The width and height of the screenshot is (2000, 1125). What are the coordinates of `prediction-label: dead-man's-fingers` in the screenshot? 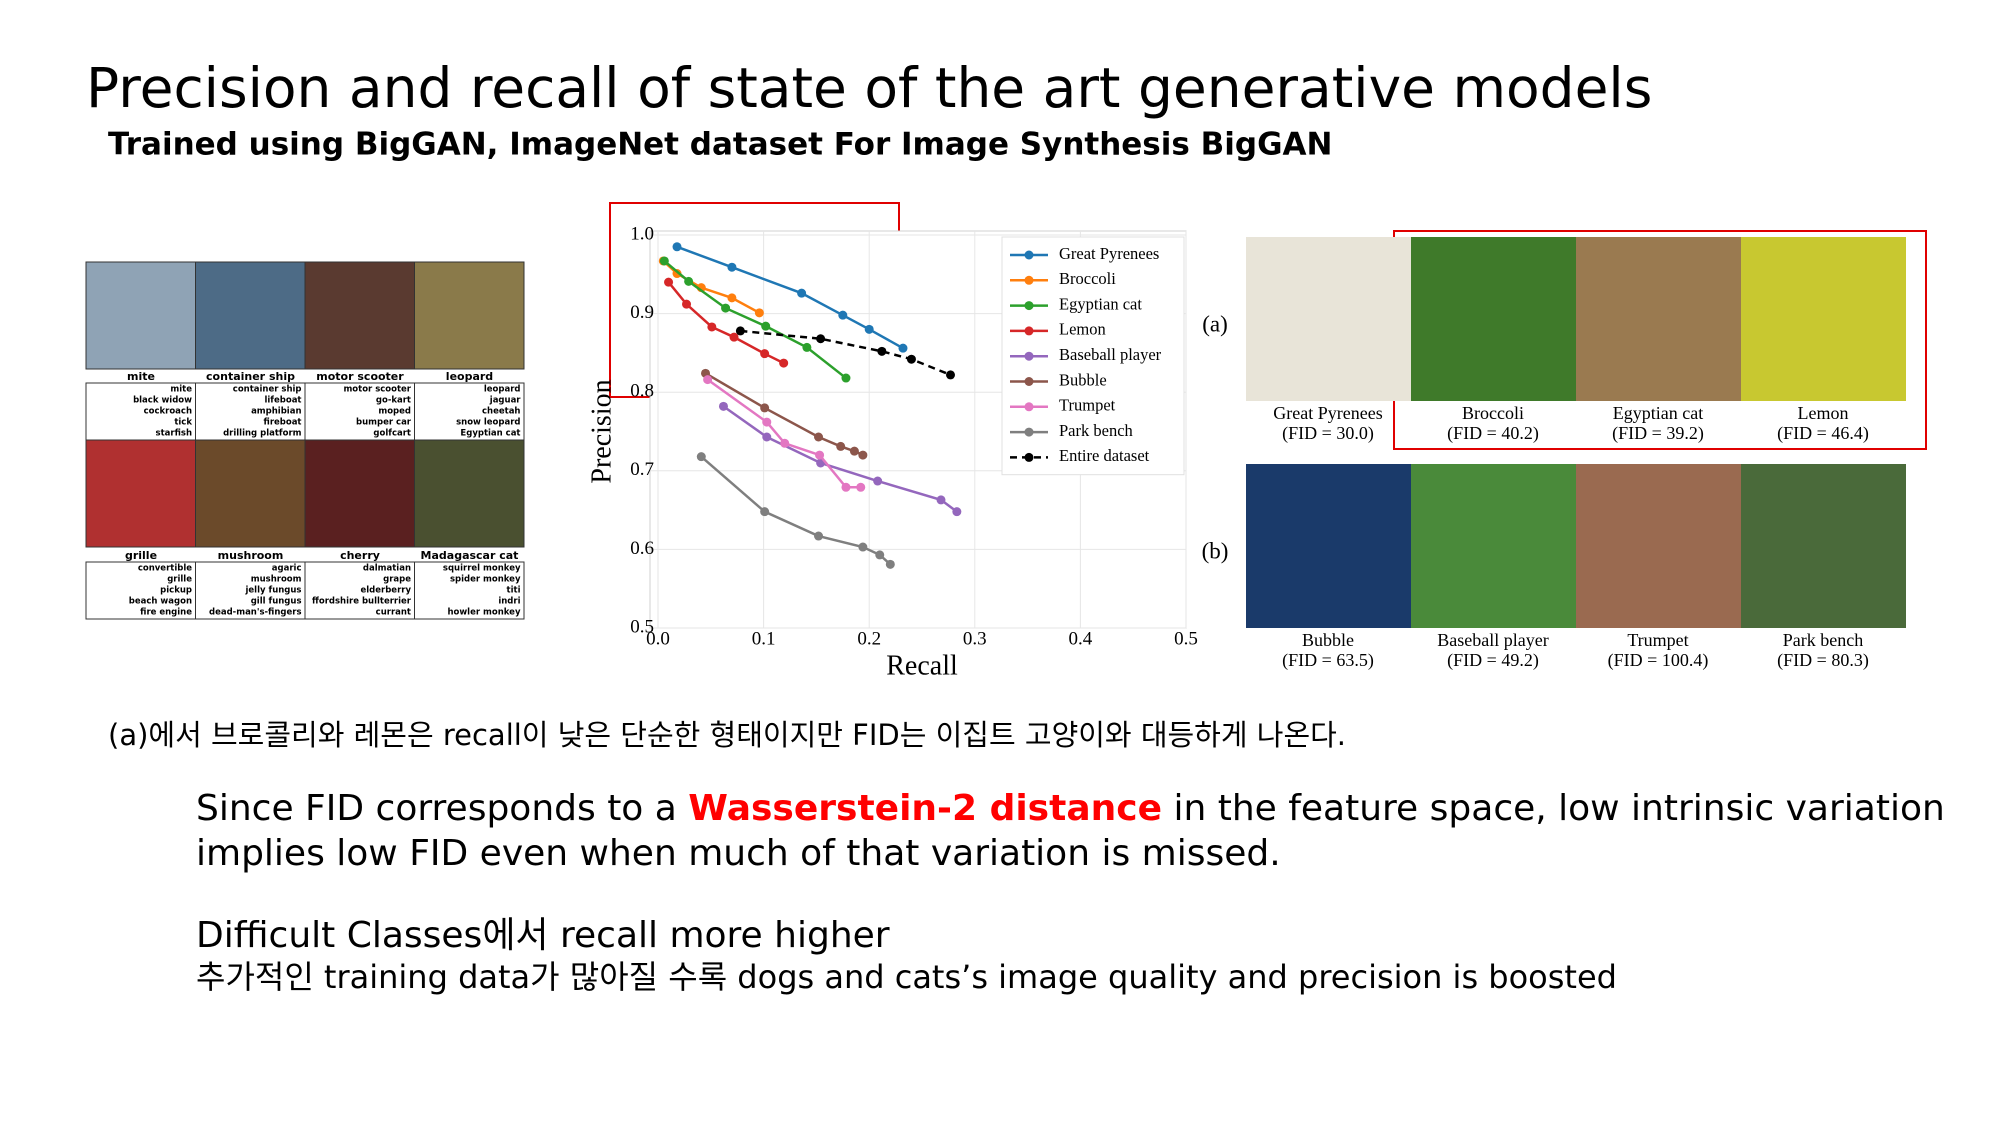 It's located at (255, 613).